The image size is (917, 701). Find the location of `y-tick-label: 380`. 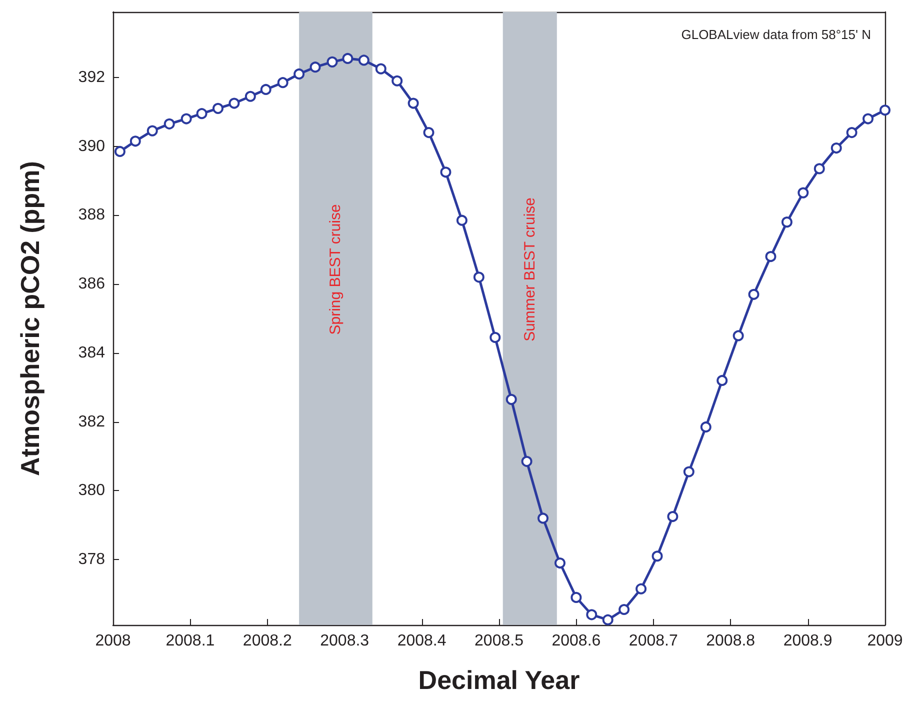

y-tick-label: 380 is located at coordinates (92, 491).